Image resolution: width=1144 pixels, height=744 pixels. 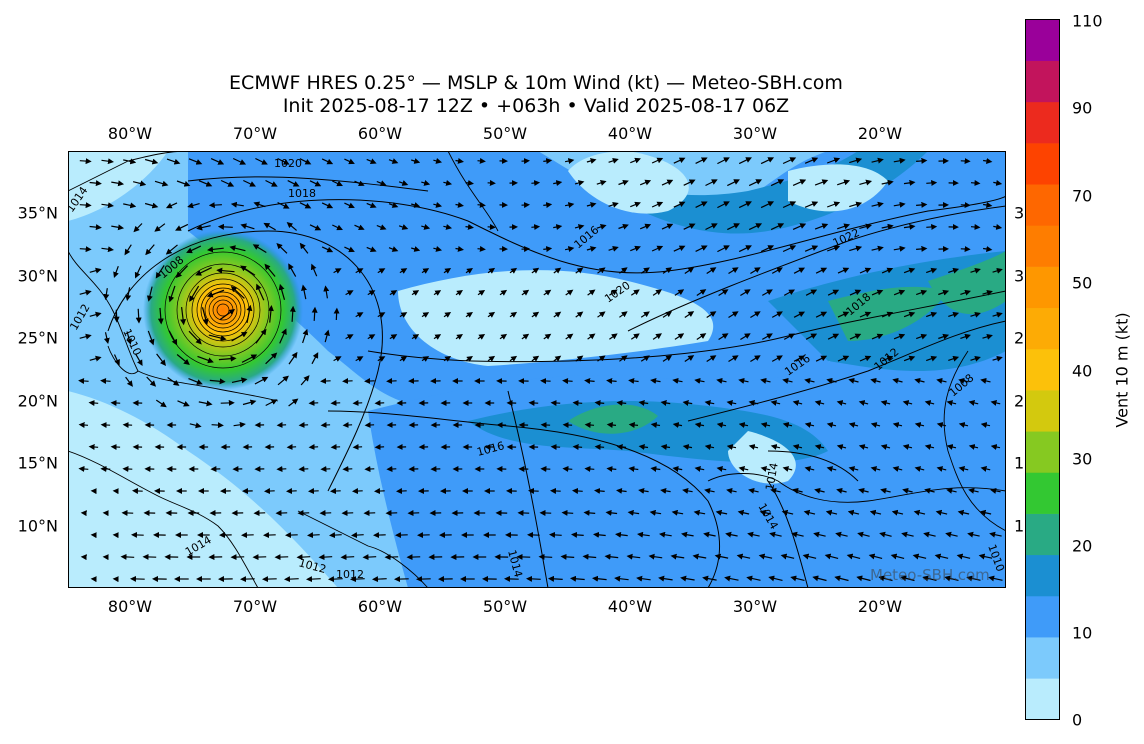 What do you see at coordinates (302, 193) in the screenshot?
I see `isobar-label: 1018` at bounding box center [302, 193].